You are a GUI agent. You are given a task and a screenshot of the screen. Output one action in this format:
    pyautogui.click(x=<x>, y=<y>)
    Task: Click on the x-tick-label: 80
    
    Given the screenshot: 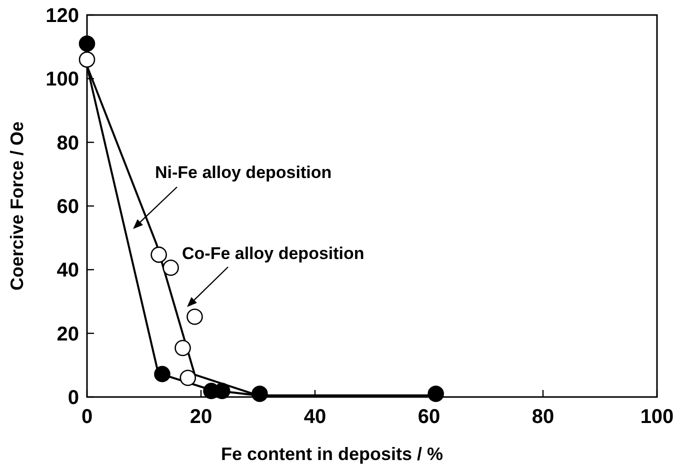 What is the action you would take?
    pyautogui.click(x=543, y=417)
    